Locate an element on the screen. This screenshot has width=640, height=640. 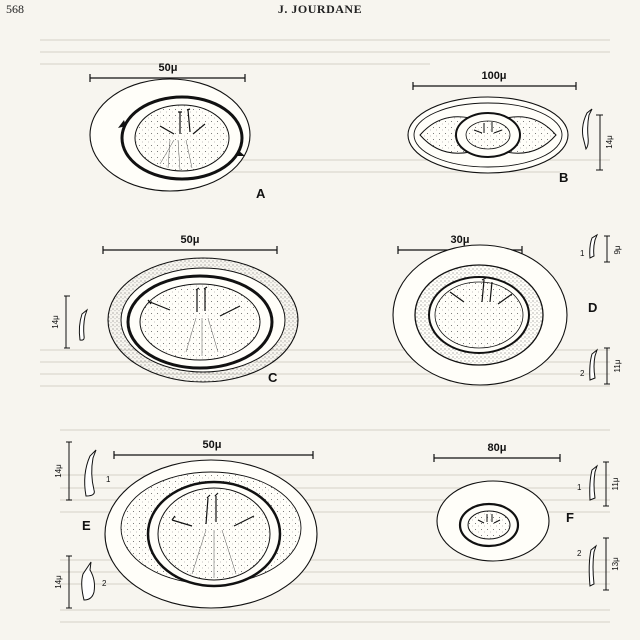
page-header: 568 J. JOURDANE is located at coordinates (320, 11).